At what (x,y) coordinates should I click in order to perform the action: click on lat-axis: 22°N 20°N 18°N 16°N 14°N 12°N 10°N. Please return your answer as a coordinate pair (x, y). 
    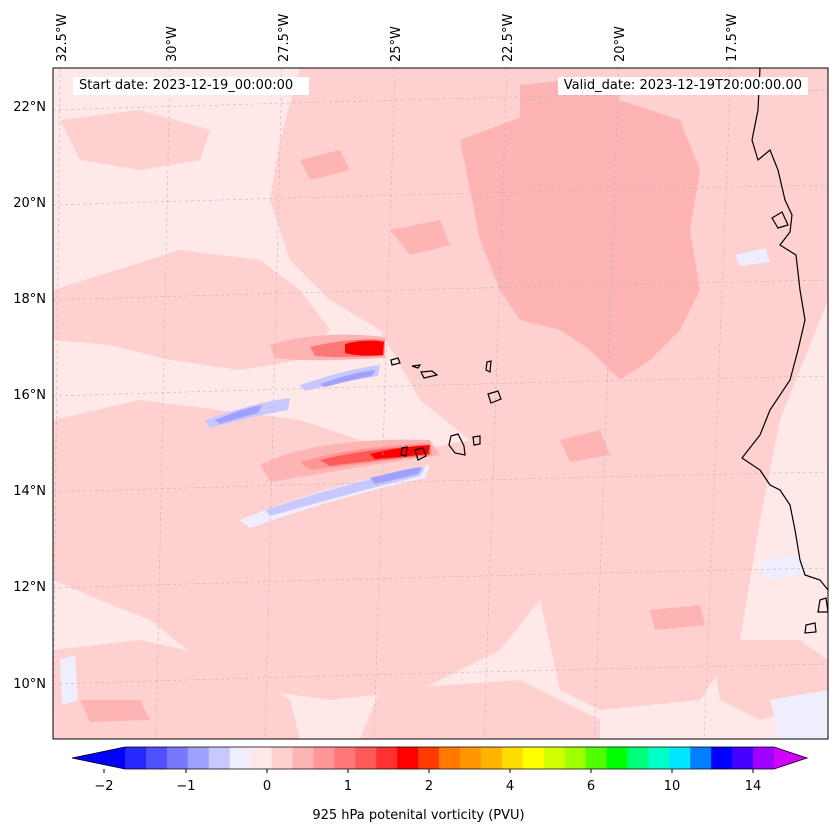
    Looking at the image, I should click on (29, 396).